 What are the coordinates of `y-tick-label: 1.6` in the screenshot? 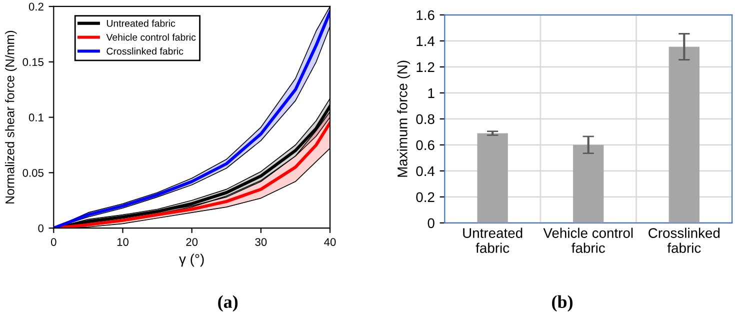 It's located at (425, 15).